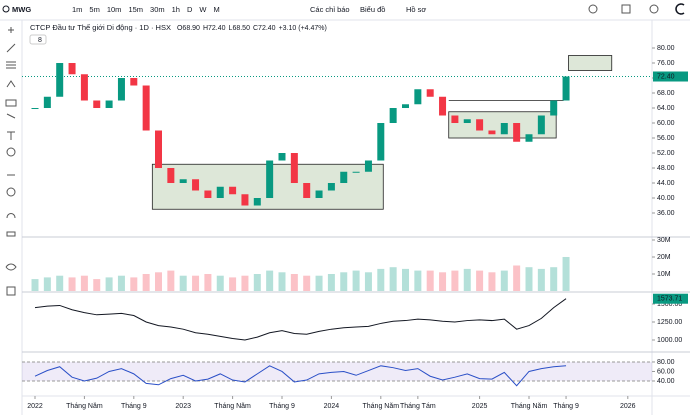  What do you see at coordinates (11, 103) in the screenshot?
I see `shape-tool` at bounding box center [11, 103].